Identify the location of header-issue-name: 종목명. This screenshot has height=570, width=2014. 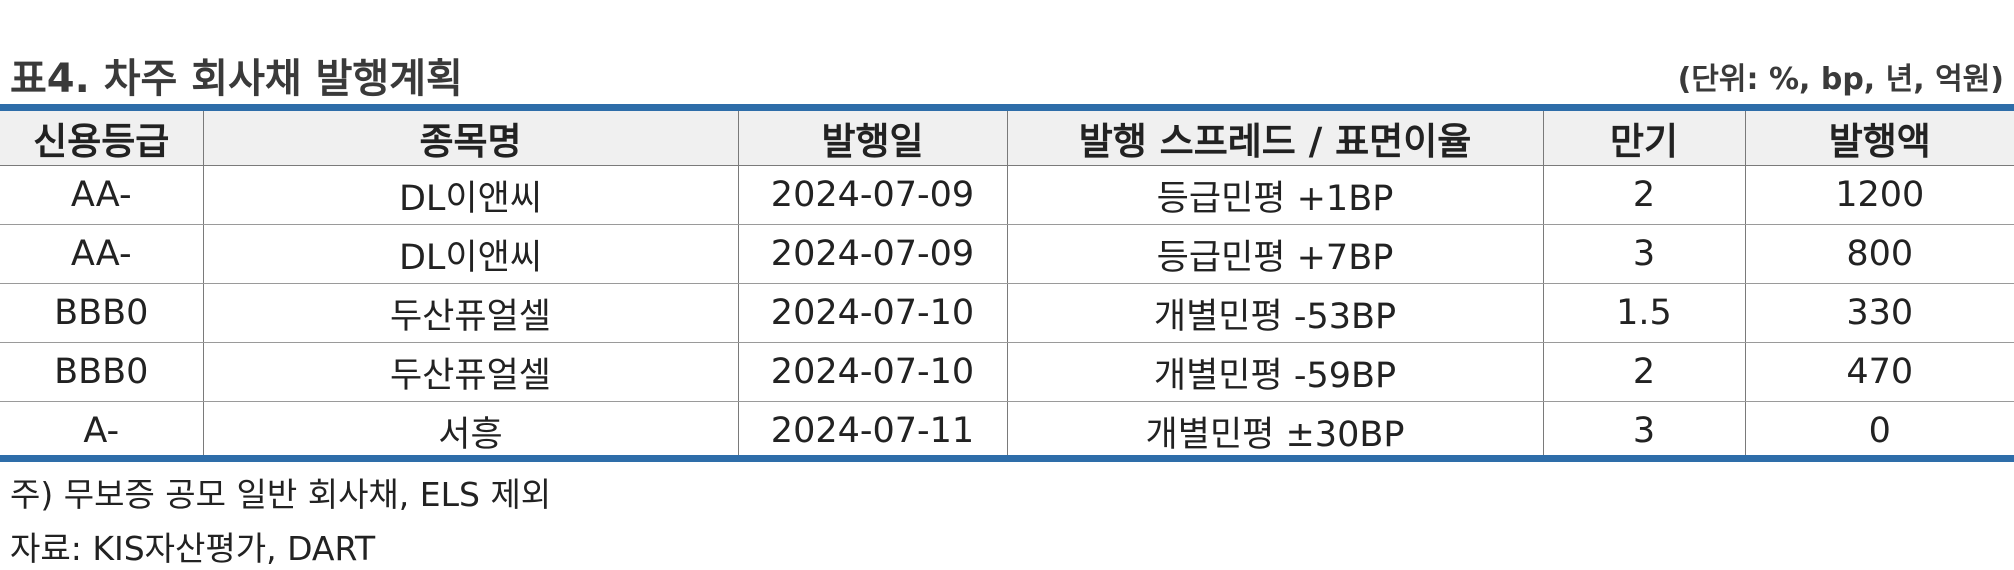
(470, 138).